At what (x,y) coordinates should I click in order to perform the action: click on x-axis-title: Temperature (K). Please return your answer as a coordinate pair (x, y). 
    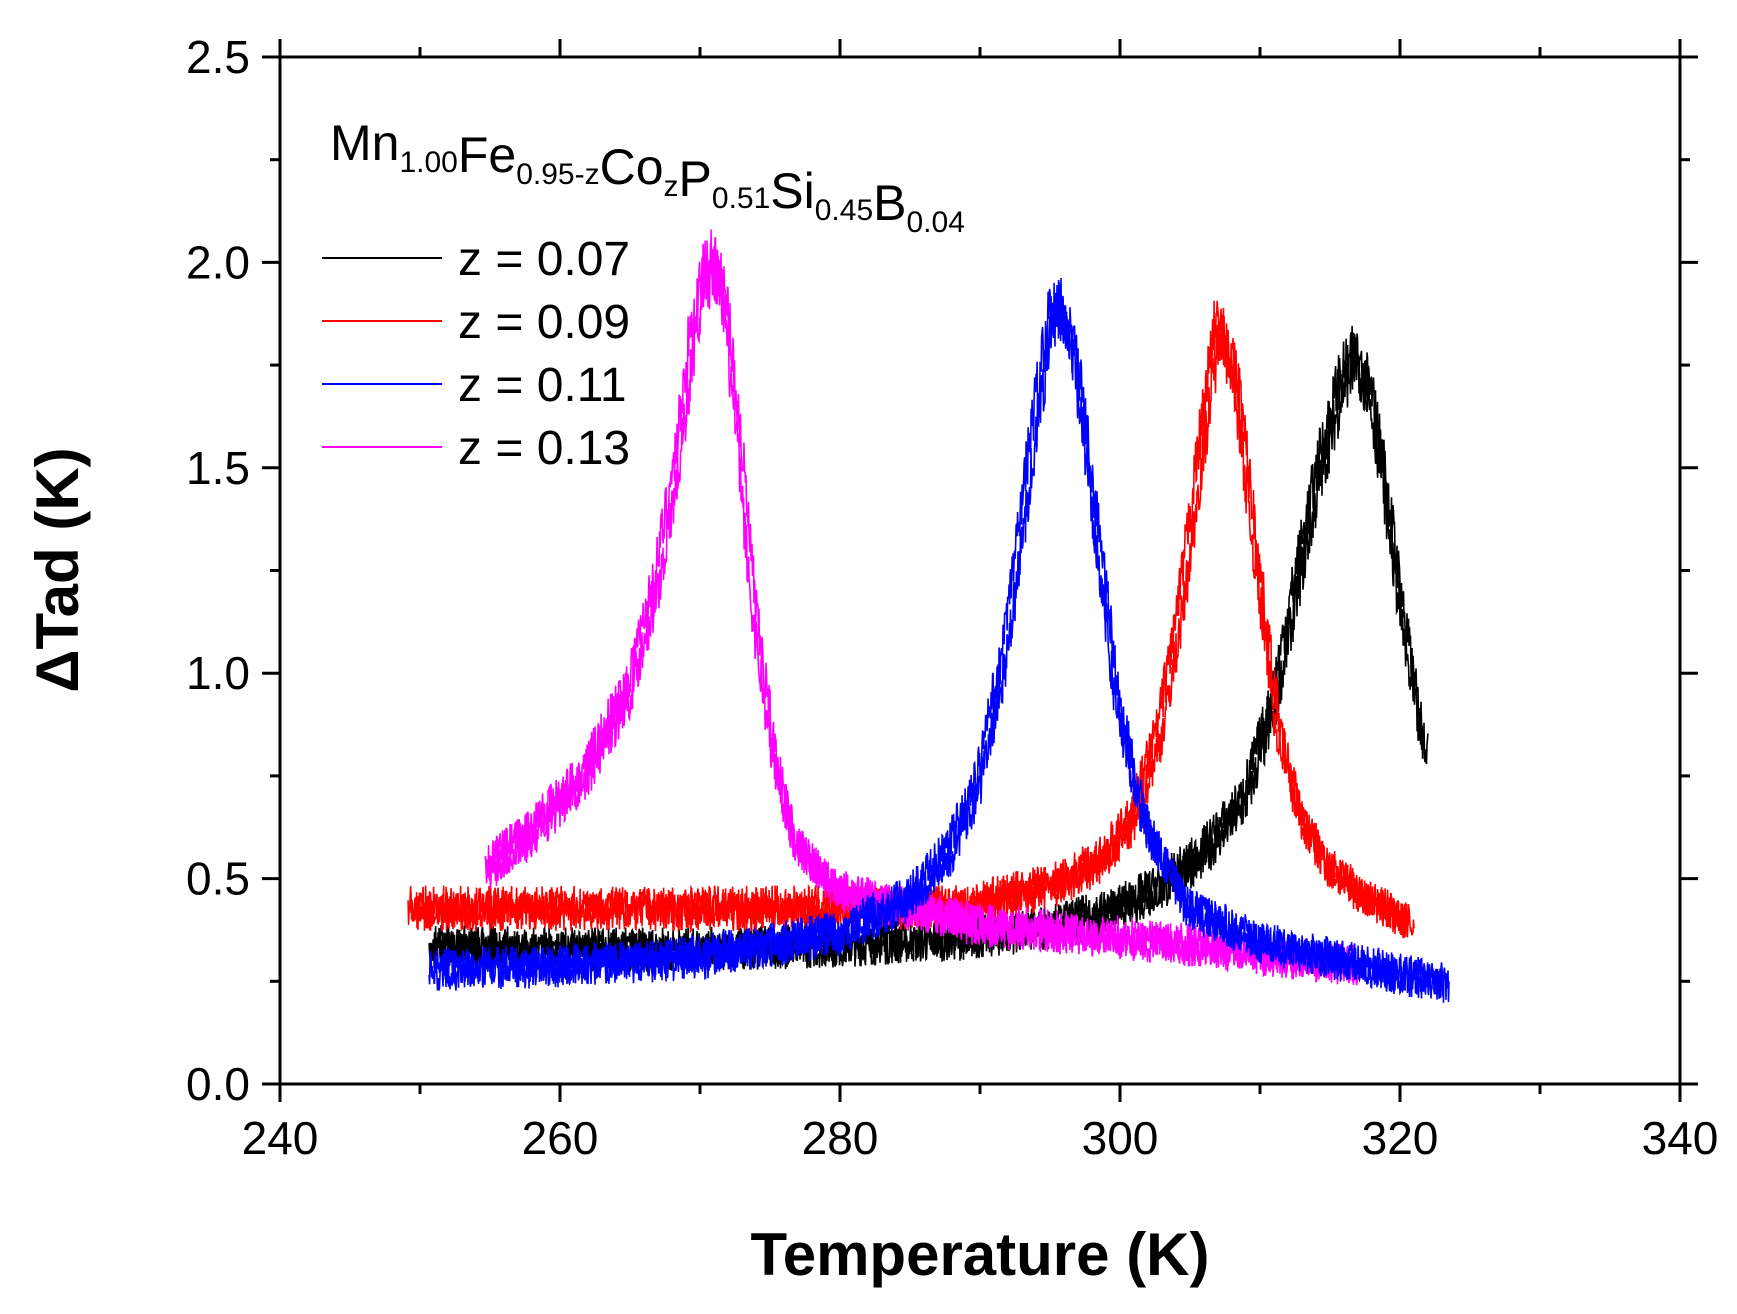
    Looking at the image, I should click on (980, 1254).